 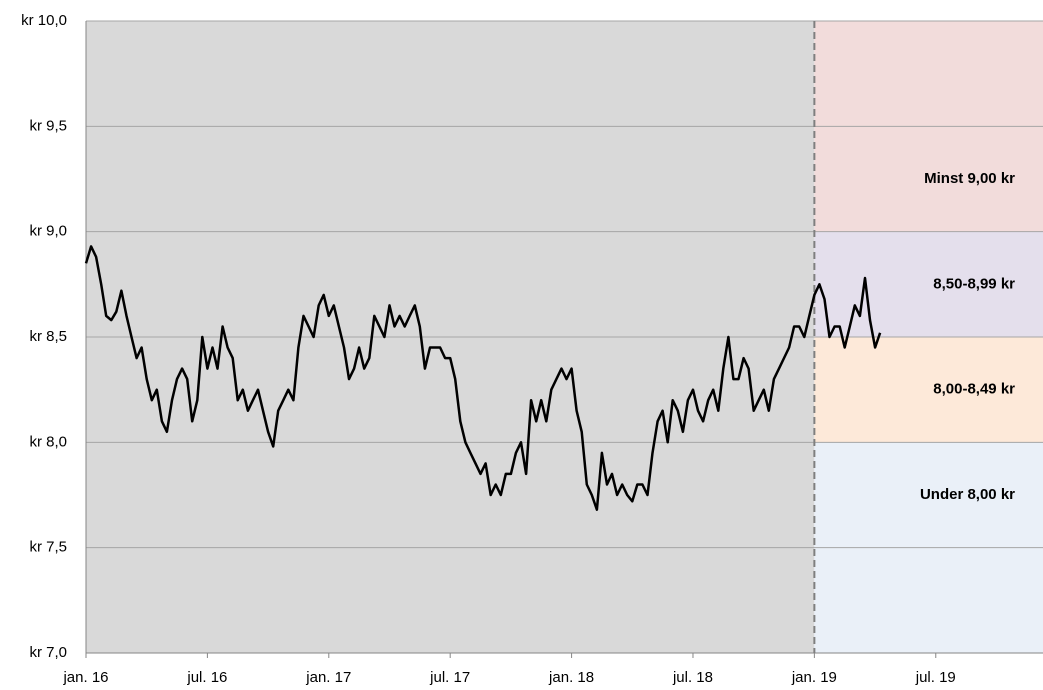 What do you see at coordinates (48, 231) in the screenshot?
I see `y-tick-label: kr 9,0` at bounding box center [48, 231].